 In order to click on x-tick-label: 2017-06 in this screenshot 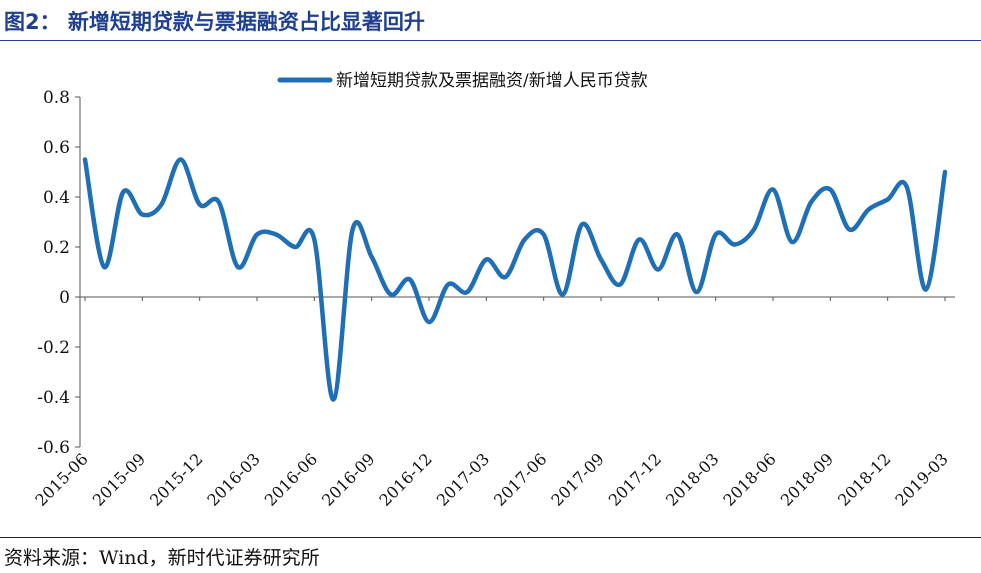, I will do `click(520, 479)`.